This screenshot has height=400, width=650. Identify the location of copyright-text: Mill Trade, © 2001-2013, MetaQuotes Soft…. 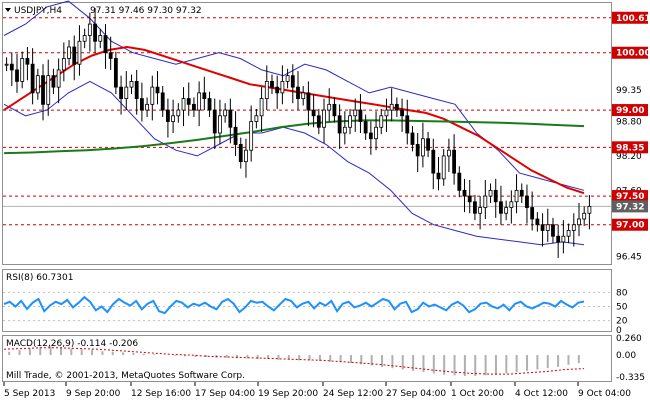
(125, 376).